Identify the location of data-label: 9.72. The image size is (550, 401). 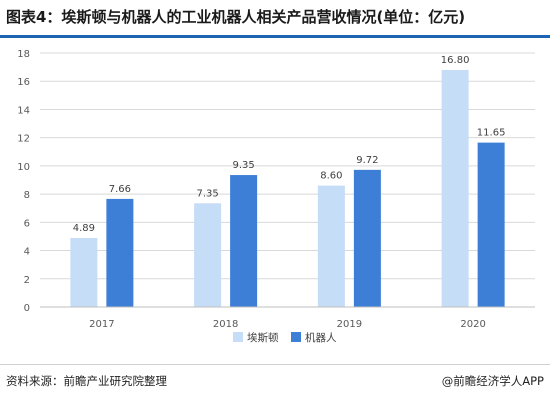
(367, 160).